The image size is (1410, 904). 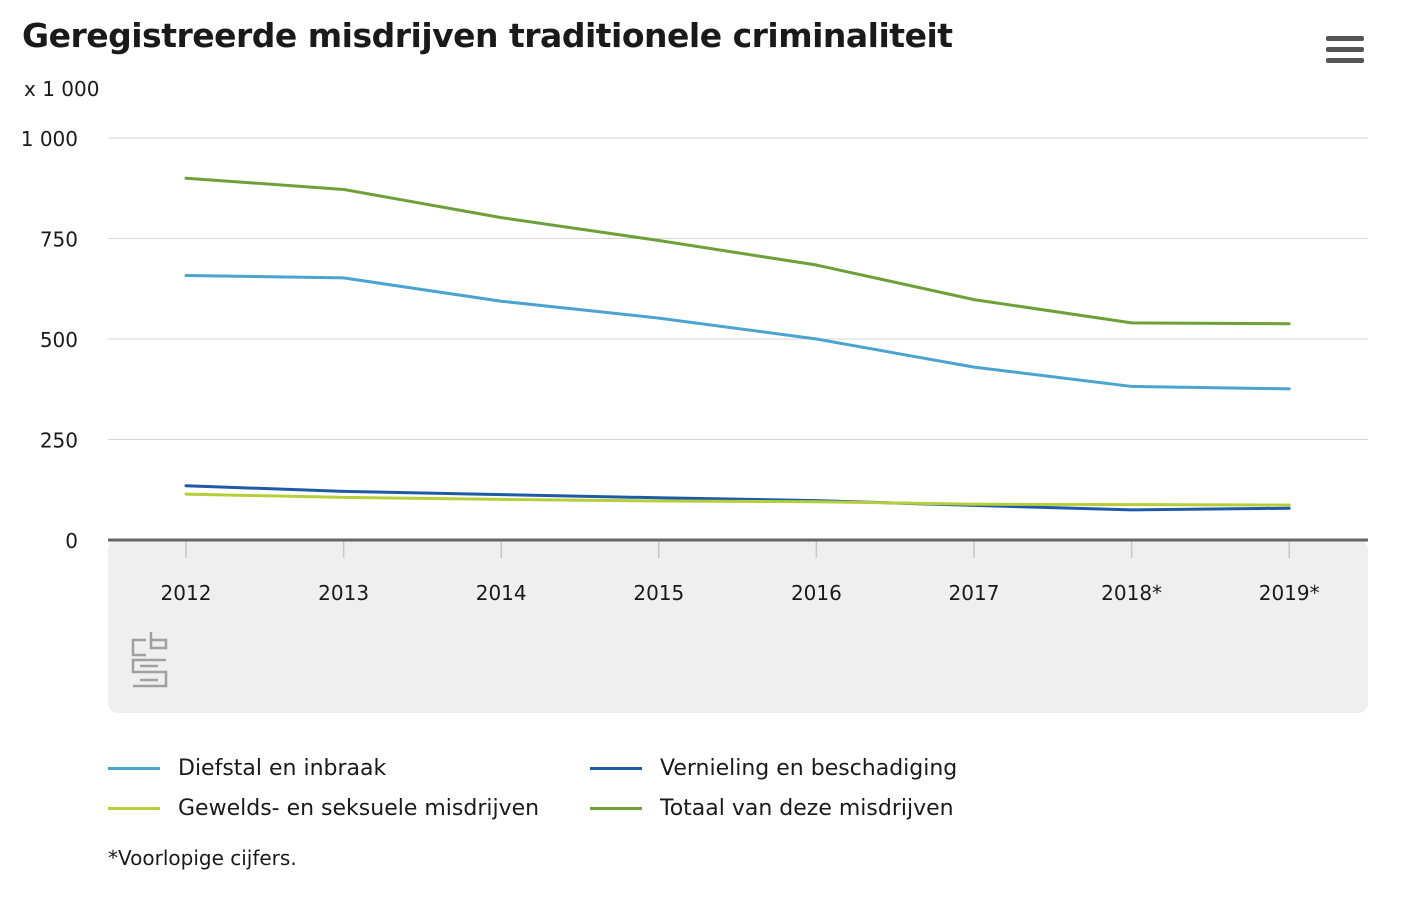 What do you see at coordinates (658, 593) in the screenshot?
I see `x-tick-label: 2015` at bounding box center [658, 593].